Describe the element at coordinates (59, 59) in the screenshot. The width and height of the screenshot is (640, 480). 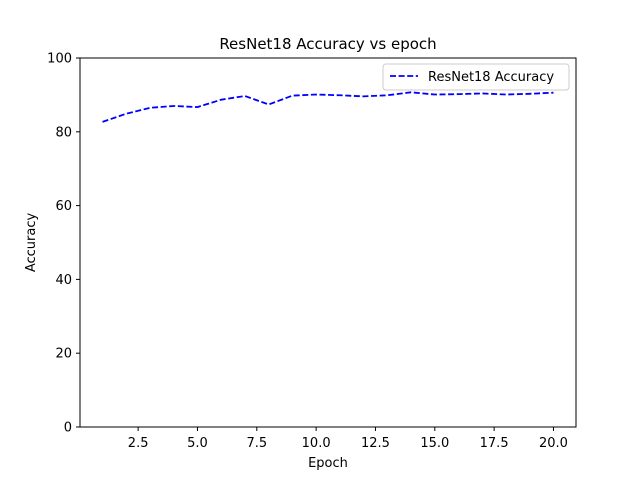
I see `y-tick-label: 100` at that location.